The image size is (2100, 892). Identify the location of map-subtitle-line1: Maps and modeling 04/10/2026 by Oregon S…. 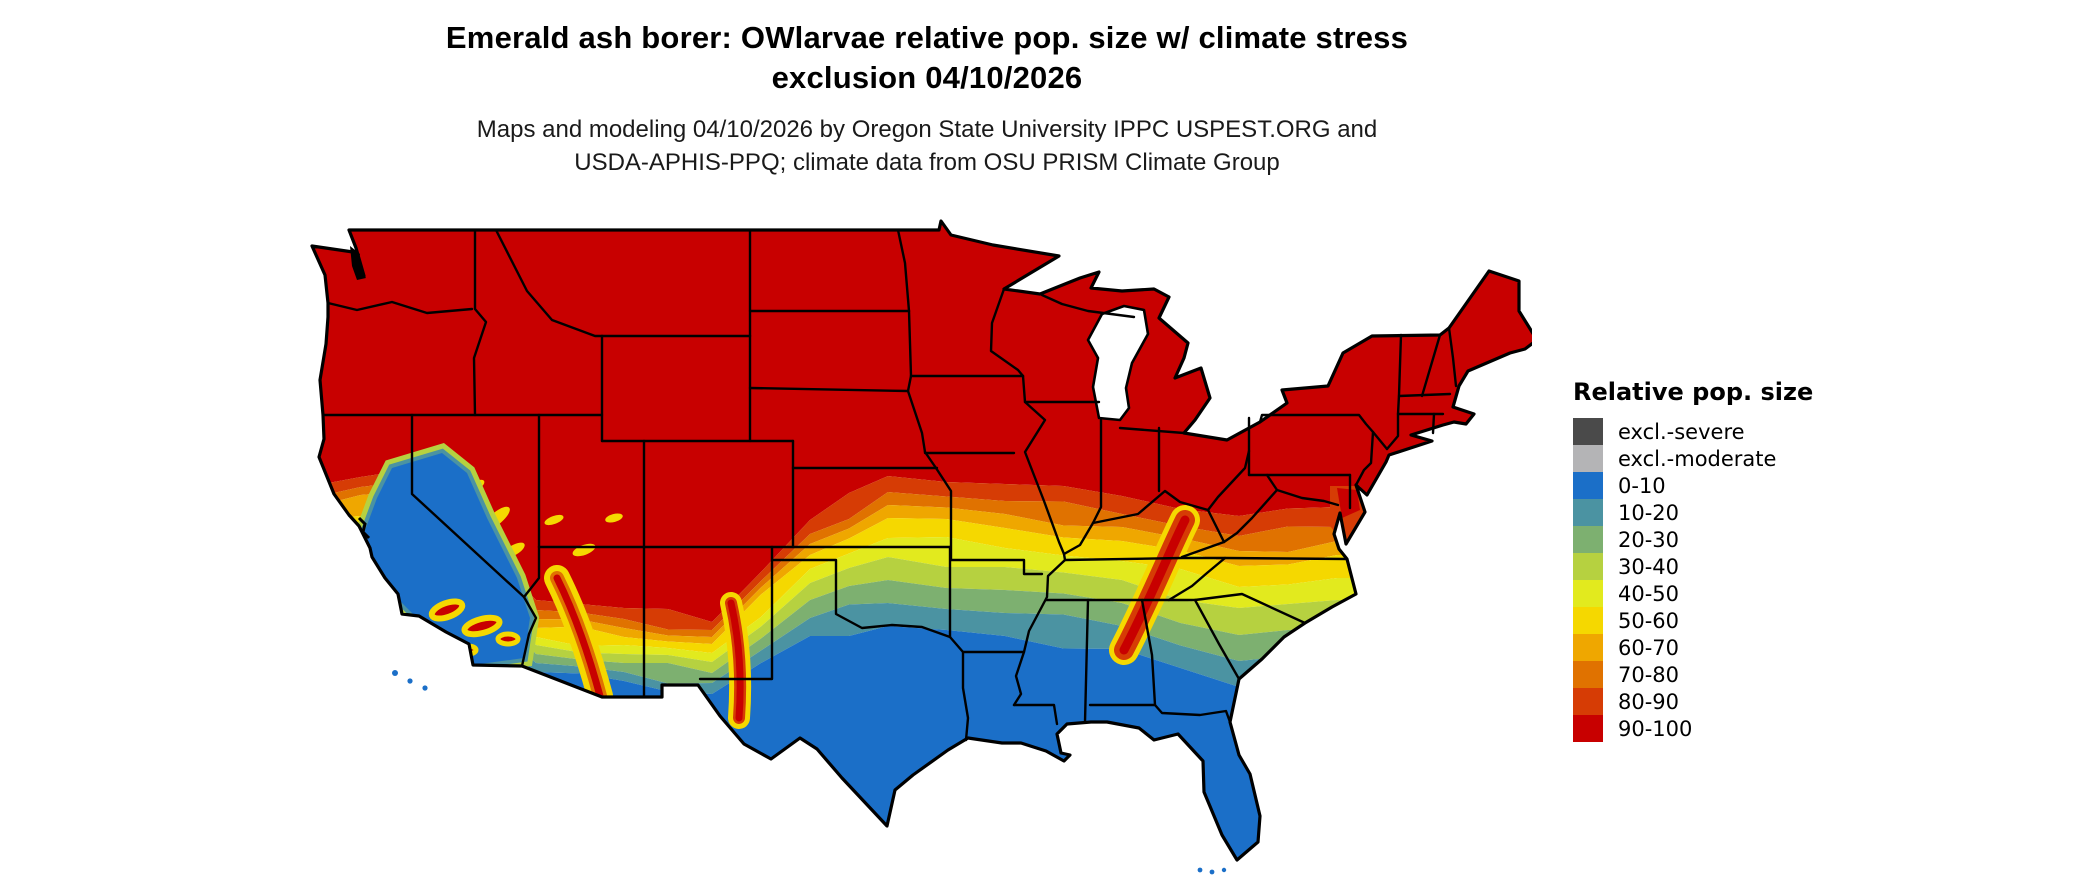
(927, 129).